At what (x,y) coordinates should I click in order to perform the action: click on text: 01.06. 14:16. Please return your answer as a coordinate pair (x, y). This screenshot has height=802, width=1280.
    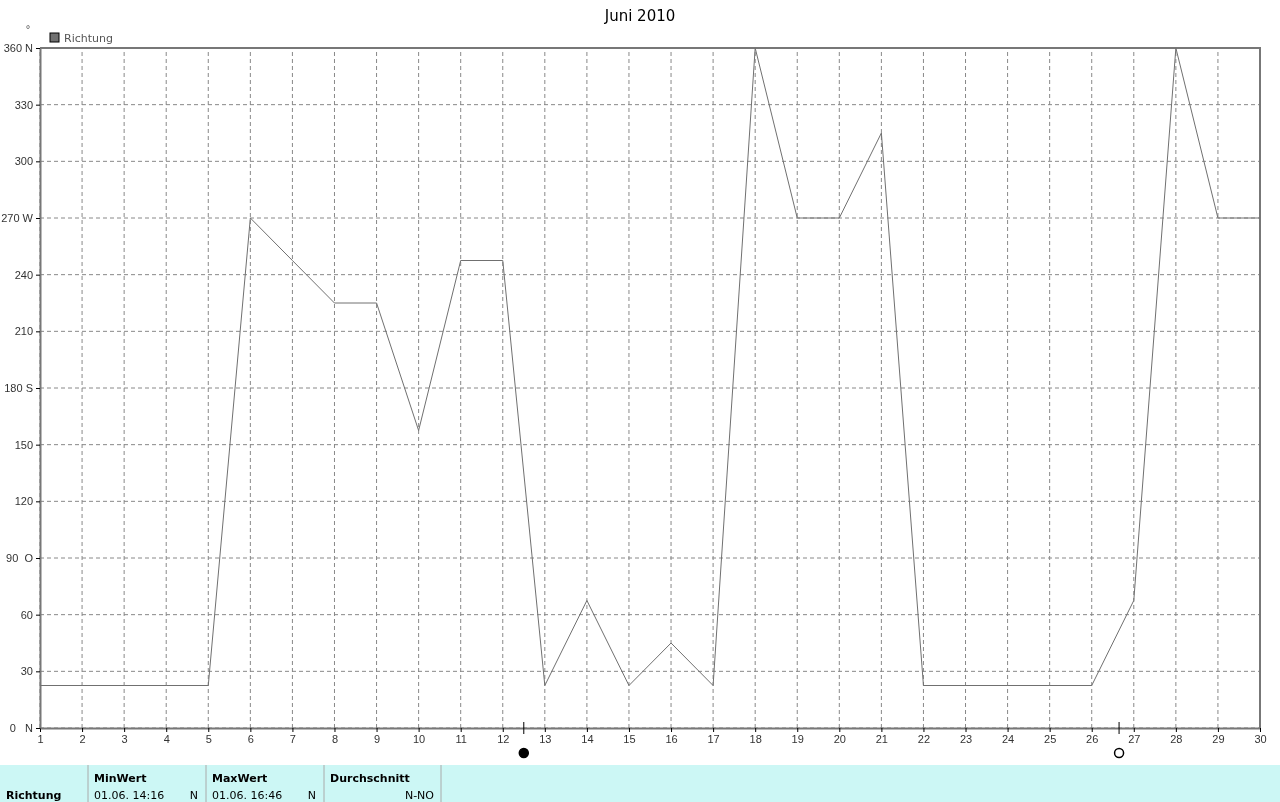
    Looking at the image, I should click on (129, 795).